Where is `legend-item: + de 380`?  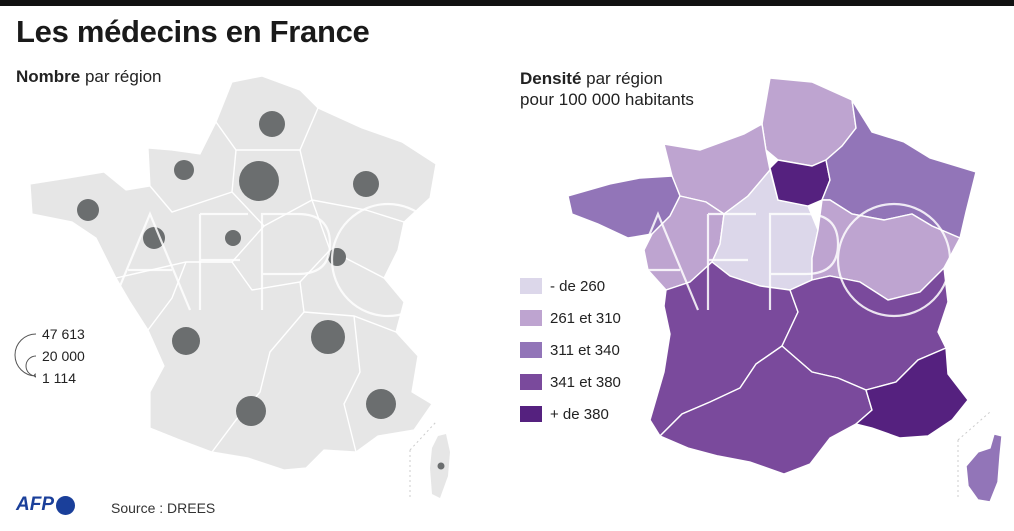 legend-item: + de 380 is located at coordinates (570, 414).